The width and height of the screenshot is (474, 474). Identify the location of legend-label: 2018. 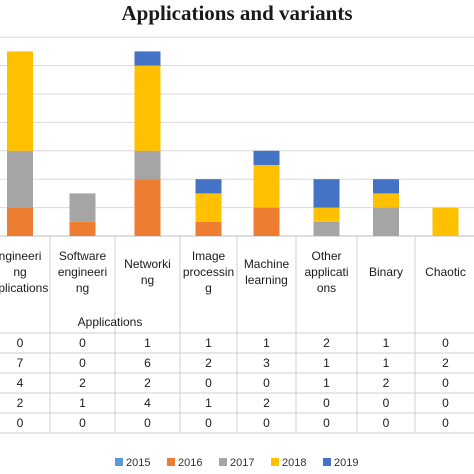
(294, 463).